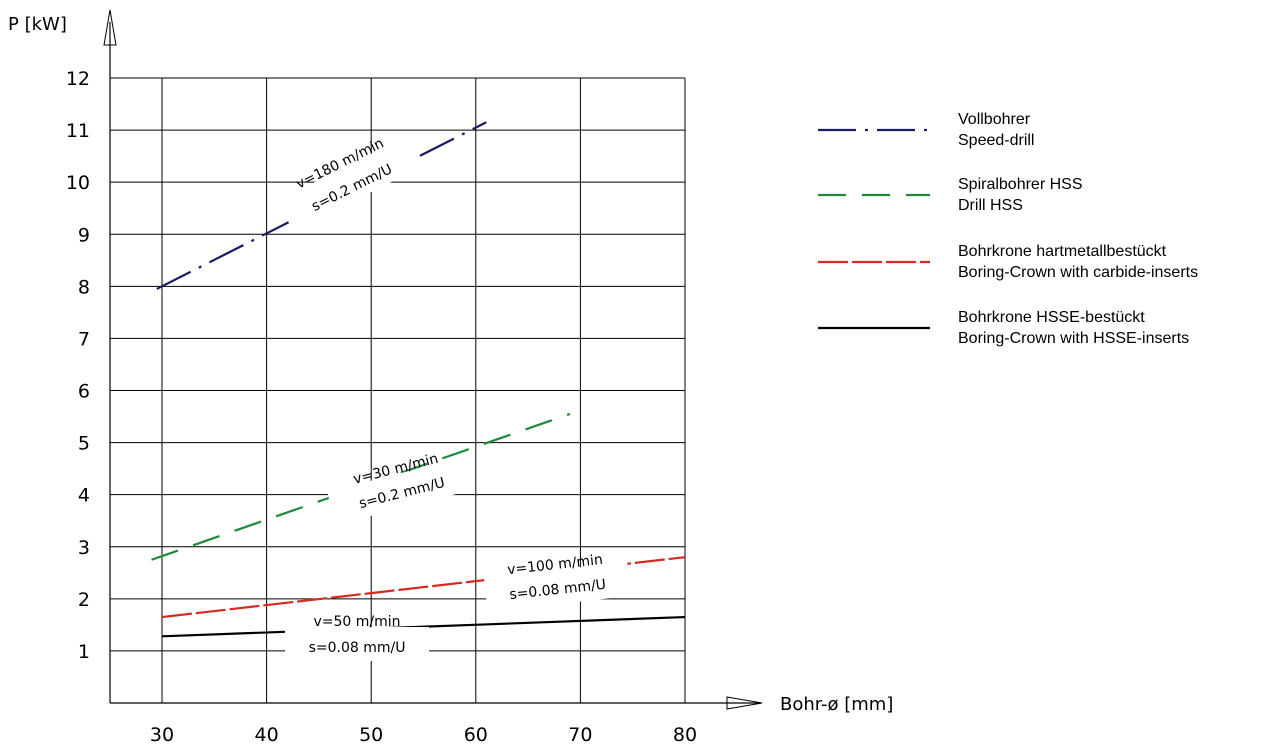  I want to click on x-tick-label: 80, so click(685, 735).